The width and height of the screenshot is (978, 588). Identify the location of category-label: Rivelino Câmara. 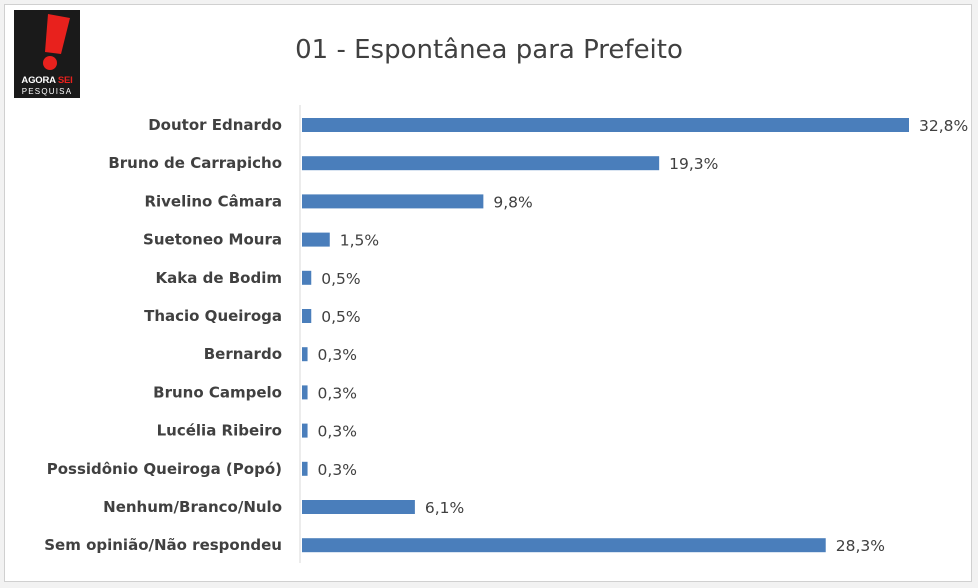
(213, 201).